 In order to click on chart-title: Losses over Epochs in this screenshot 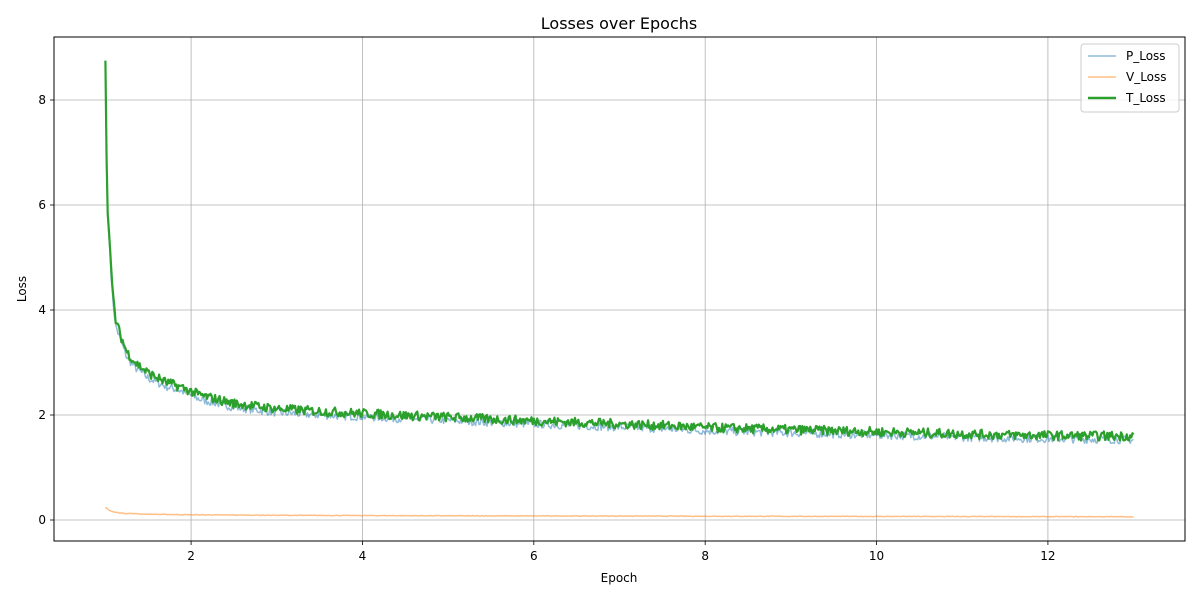, I will do `click(619, 23)`.